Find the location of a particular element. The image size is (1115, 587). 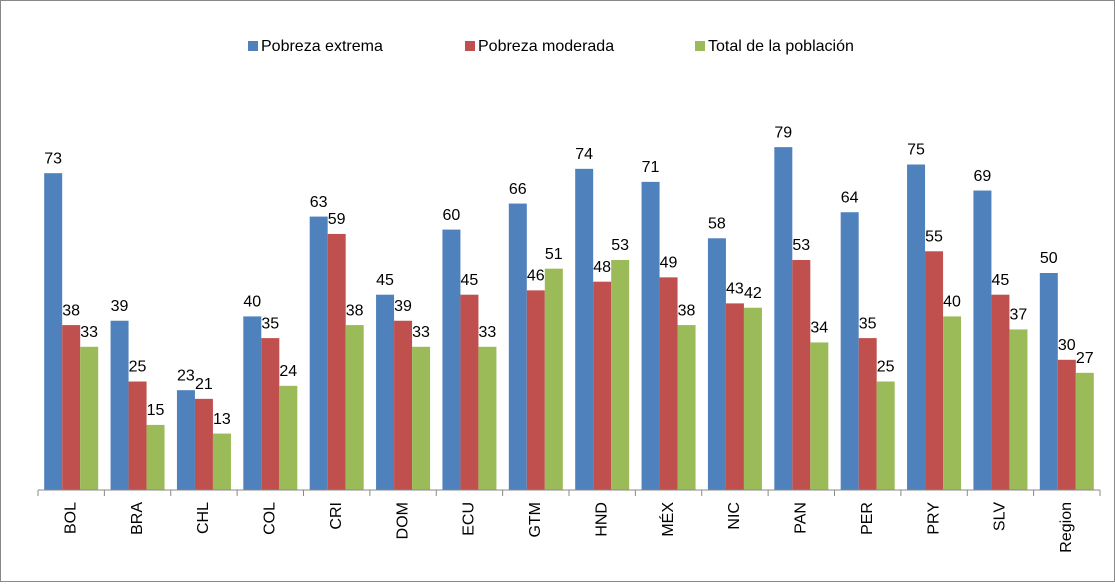

x-tick-label: PER is located at coordinates (867, 518).